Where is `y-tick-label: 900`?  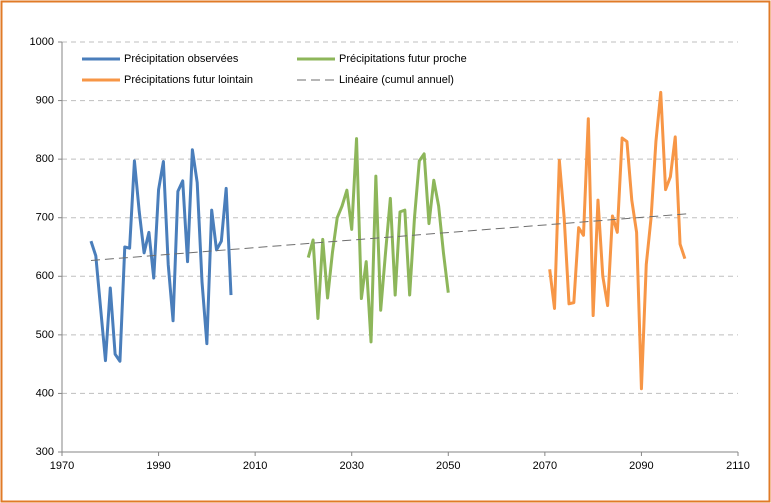
y-tick-label: 900 is located at coordinates (45, 100).